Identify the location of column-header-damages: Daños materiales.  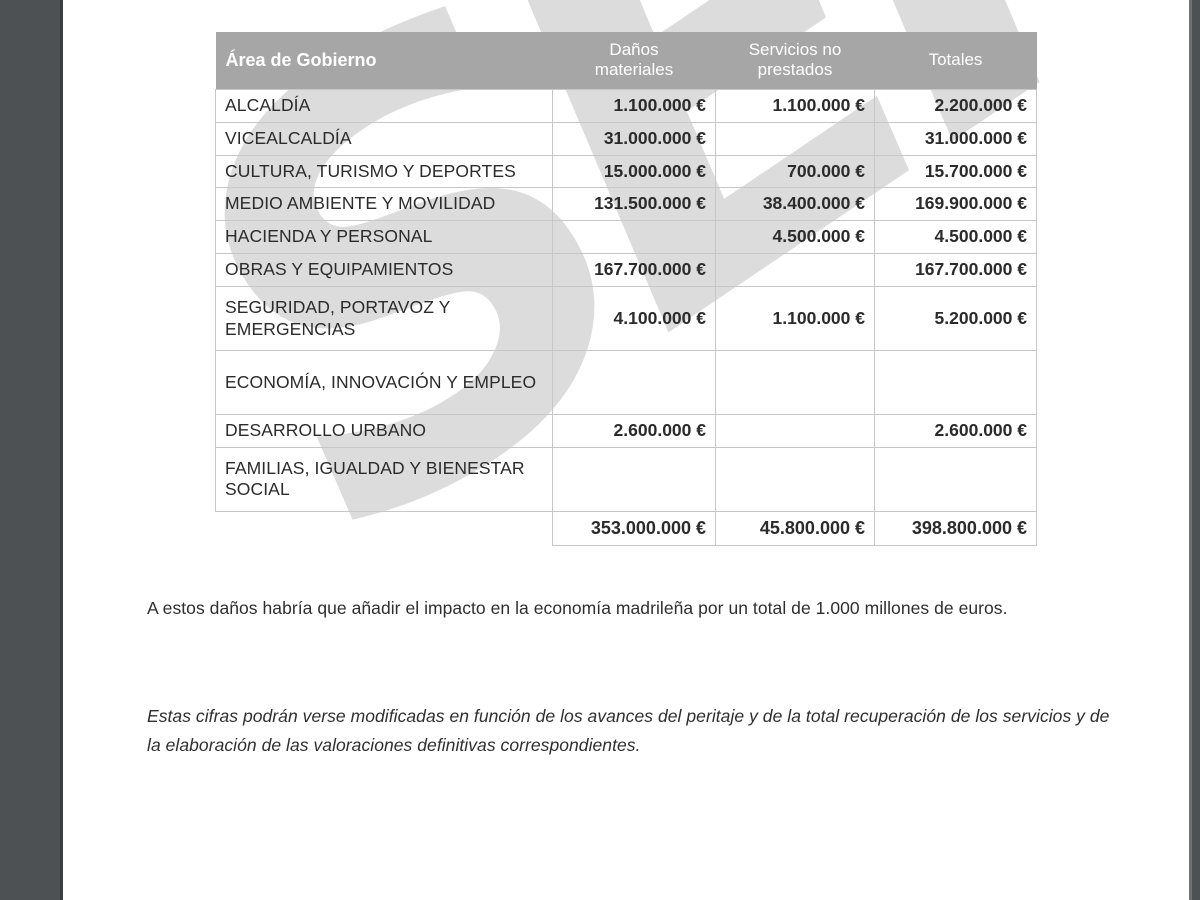
(634, 61).